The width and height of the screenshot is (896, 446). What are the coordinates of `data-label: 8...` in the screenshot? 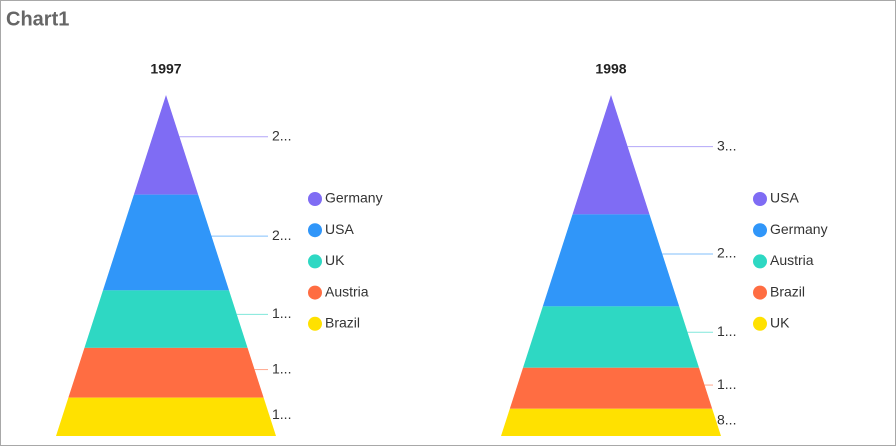 It's located at (726, 419).